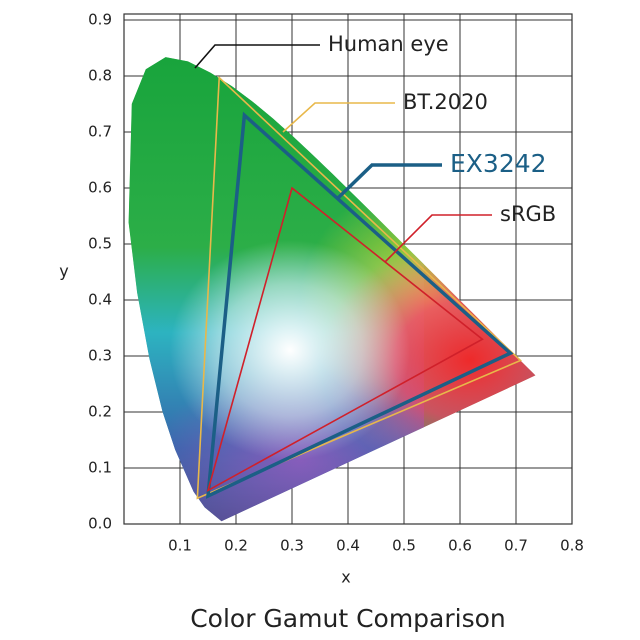  What do you see at coordinates (290, 350) in the screenshot?
I see `shade` at bounding box center [290, 350].